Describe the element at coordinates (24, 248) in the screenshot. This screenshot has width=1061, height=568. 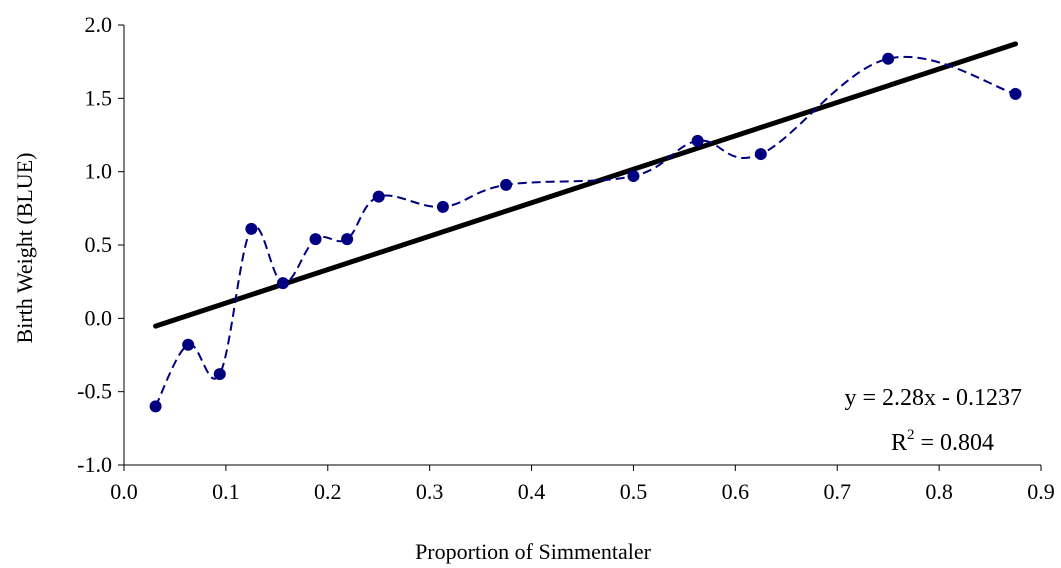
I see `y-axis-title: Birth Weight (BLUE)` at that location.